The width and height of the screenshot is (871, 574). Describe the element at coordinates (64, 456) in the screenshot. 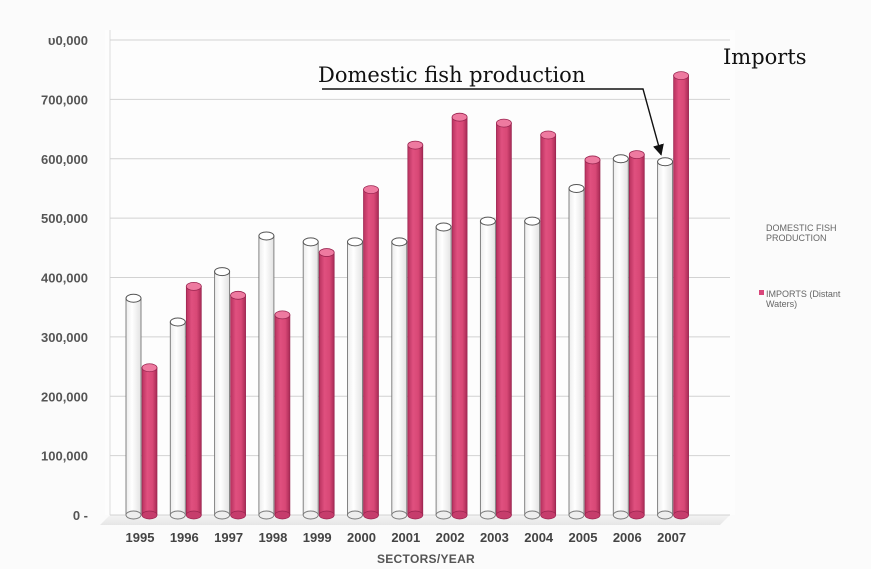

I see `y-tick-label: 100,000` at that location.